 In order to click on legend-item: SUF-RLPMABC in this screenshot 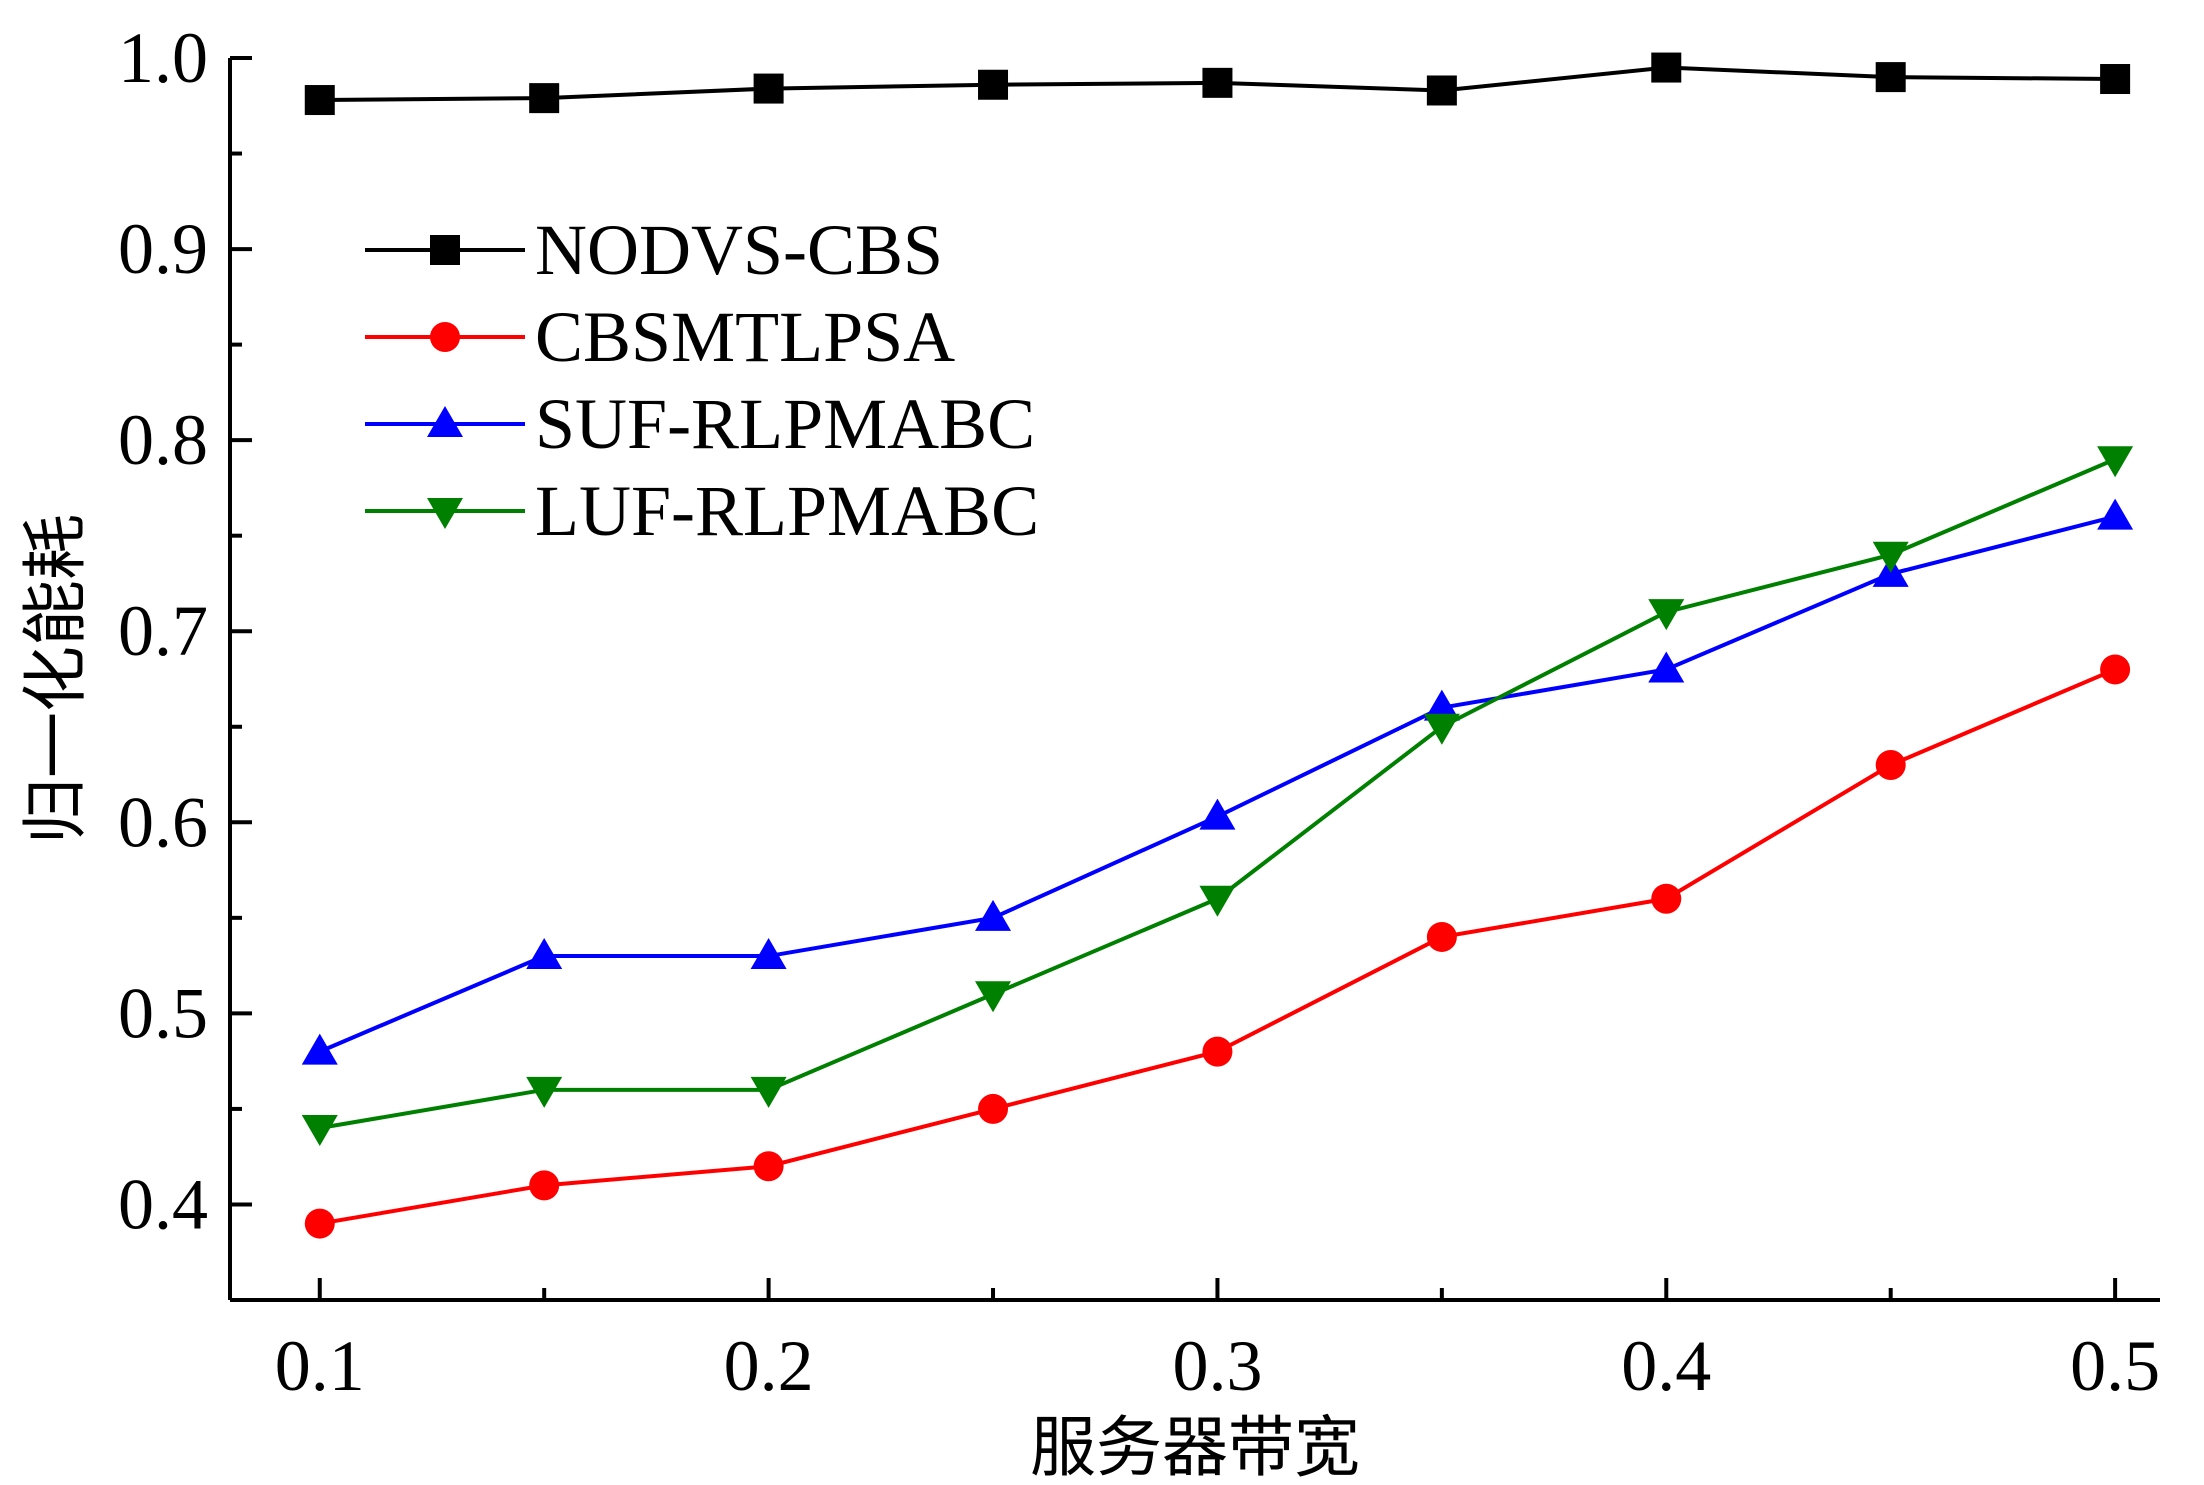, I will do `click(700, 424)`.